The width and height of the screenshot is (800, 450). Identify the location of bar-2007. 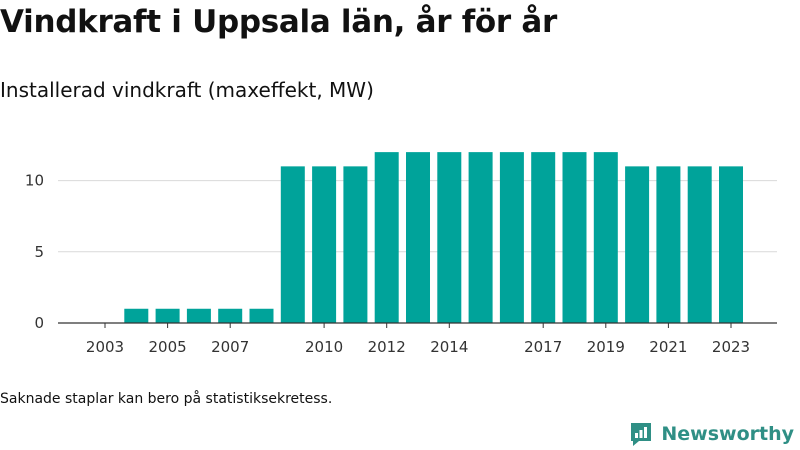
(230, 315).